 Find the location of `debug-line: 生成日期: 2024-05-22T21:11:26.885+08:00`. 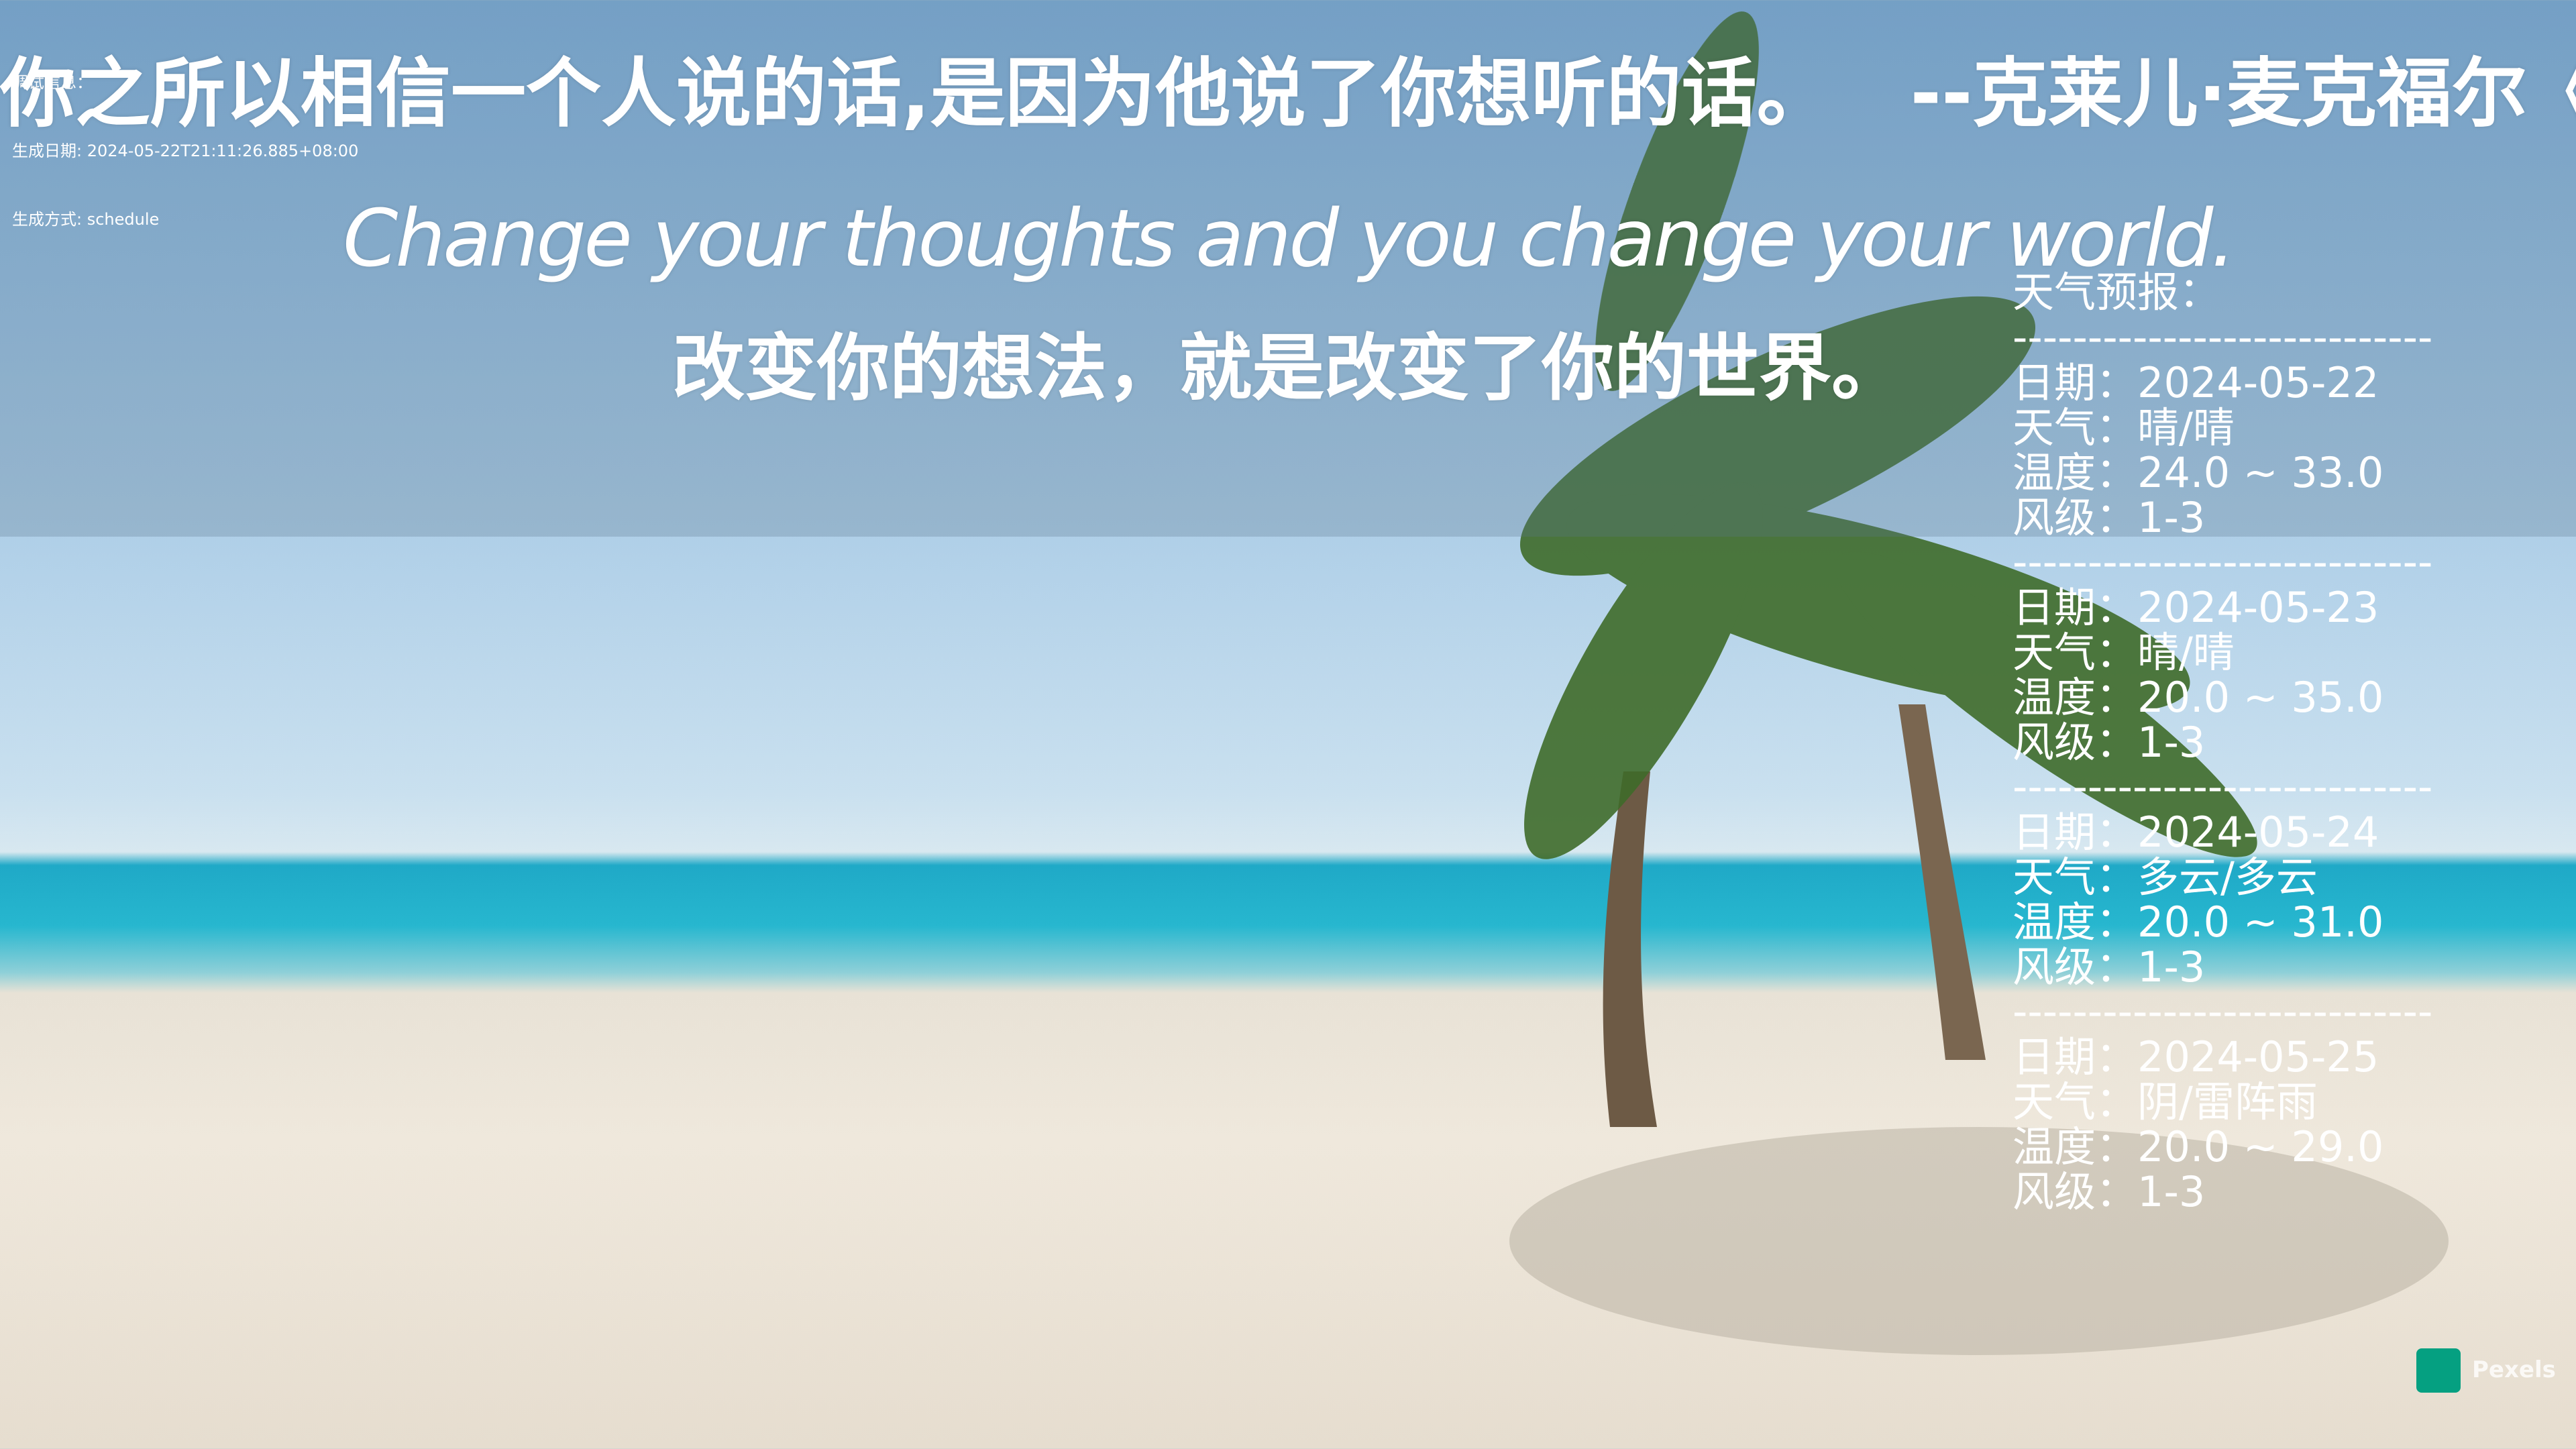

debug-line: 生成日期: 2024-05-22T21:11:26.885+08:00 is located at coordinates (185, 151).